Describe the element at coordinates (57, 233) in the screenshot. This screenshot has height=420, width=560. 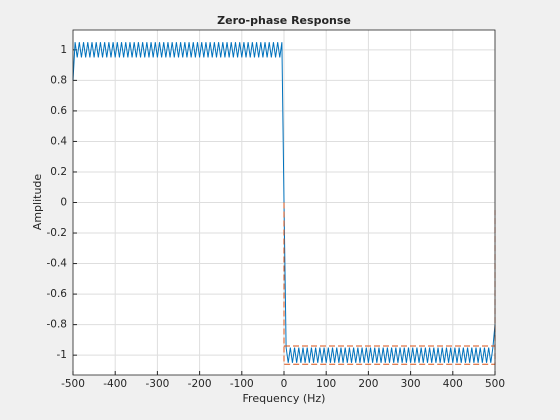
I see `y-tick-label: -0.2` at that location.